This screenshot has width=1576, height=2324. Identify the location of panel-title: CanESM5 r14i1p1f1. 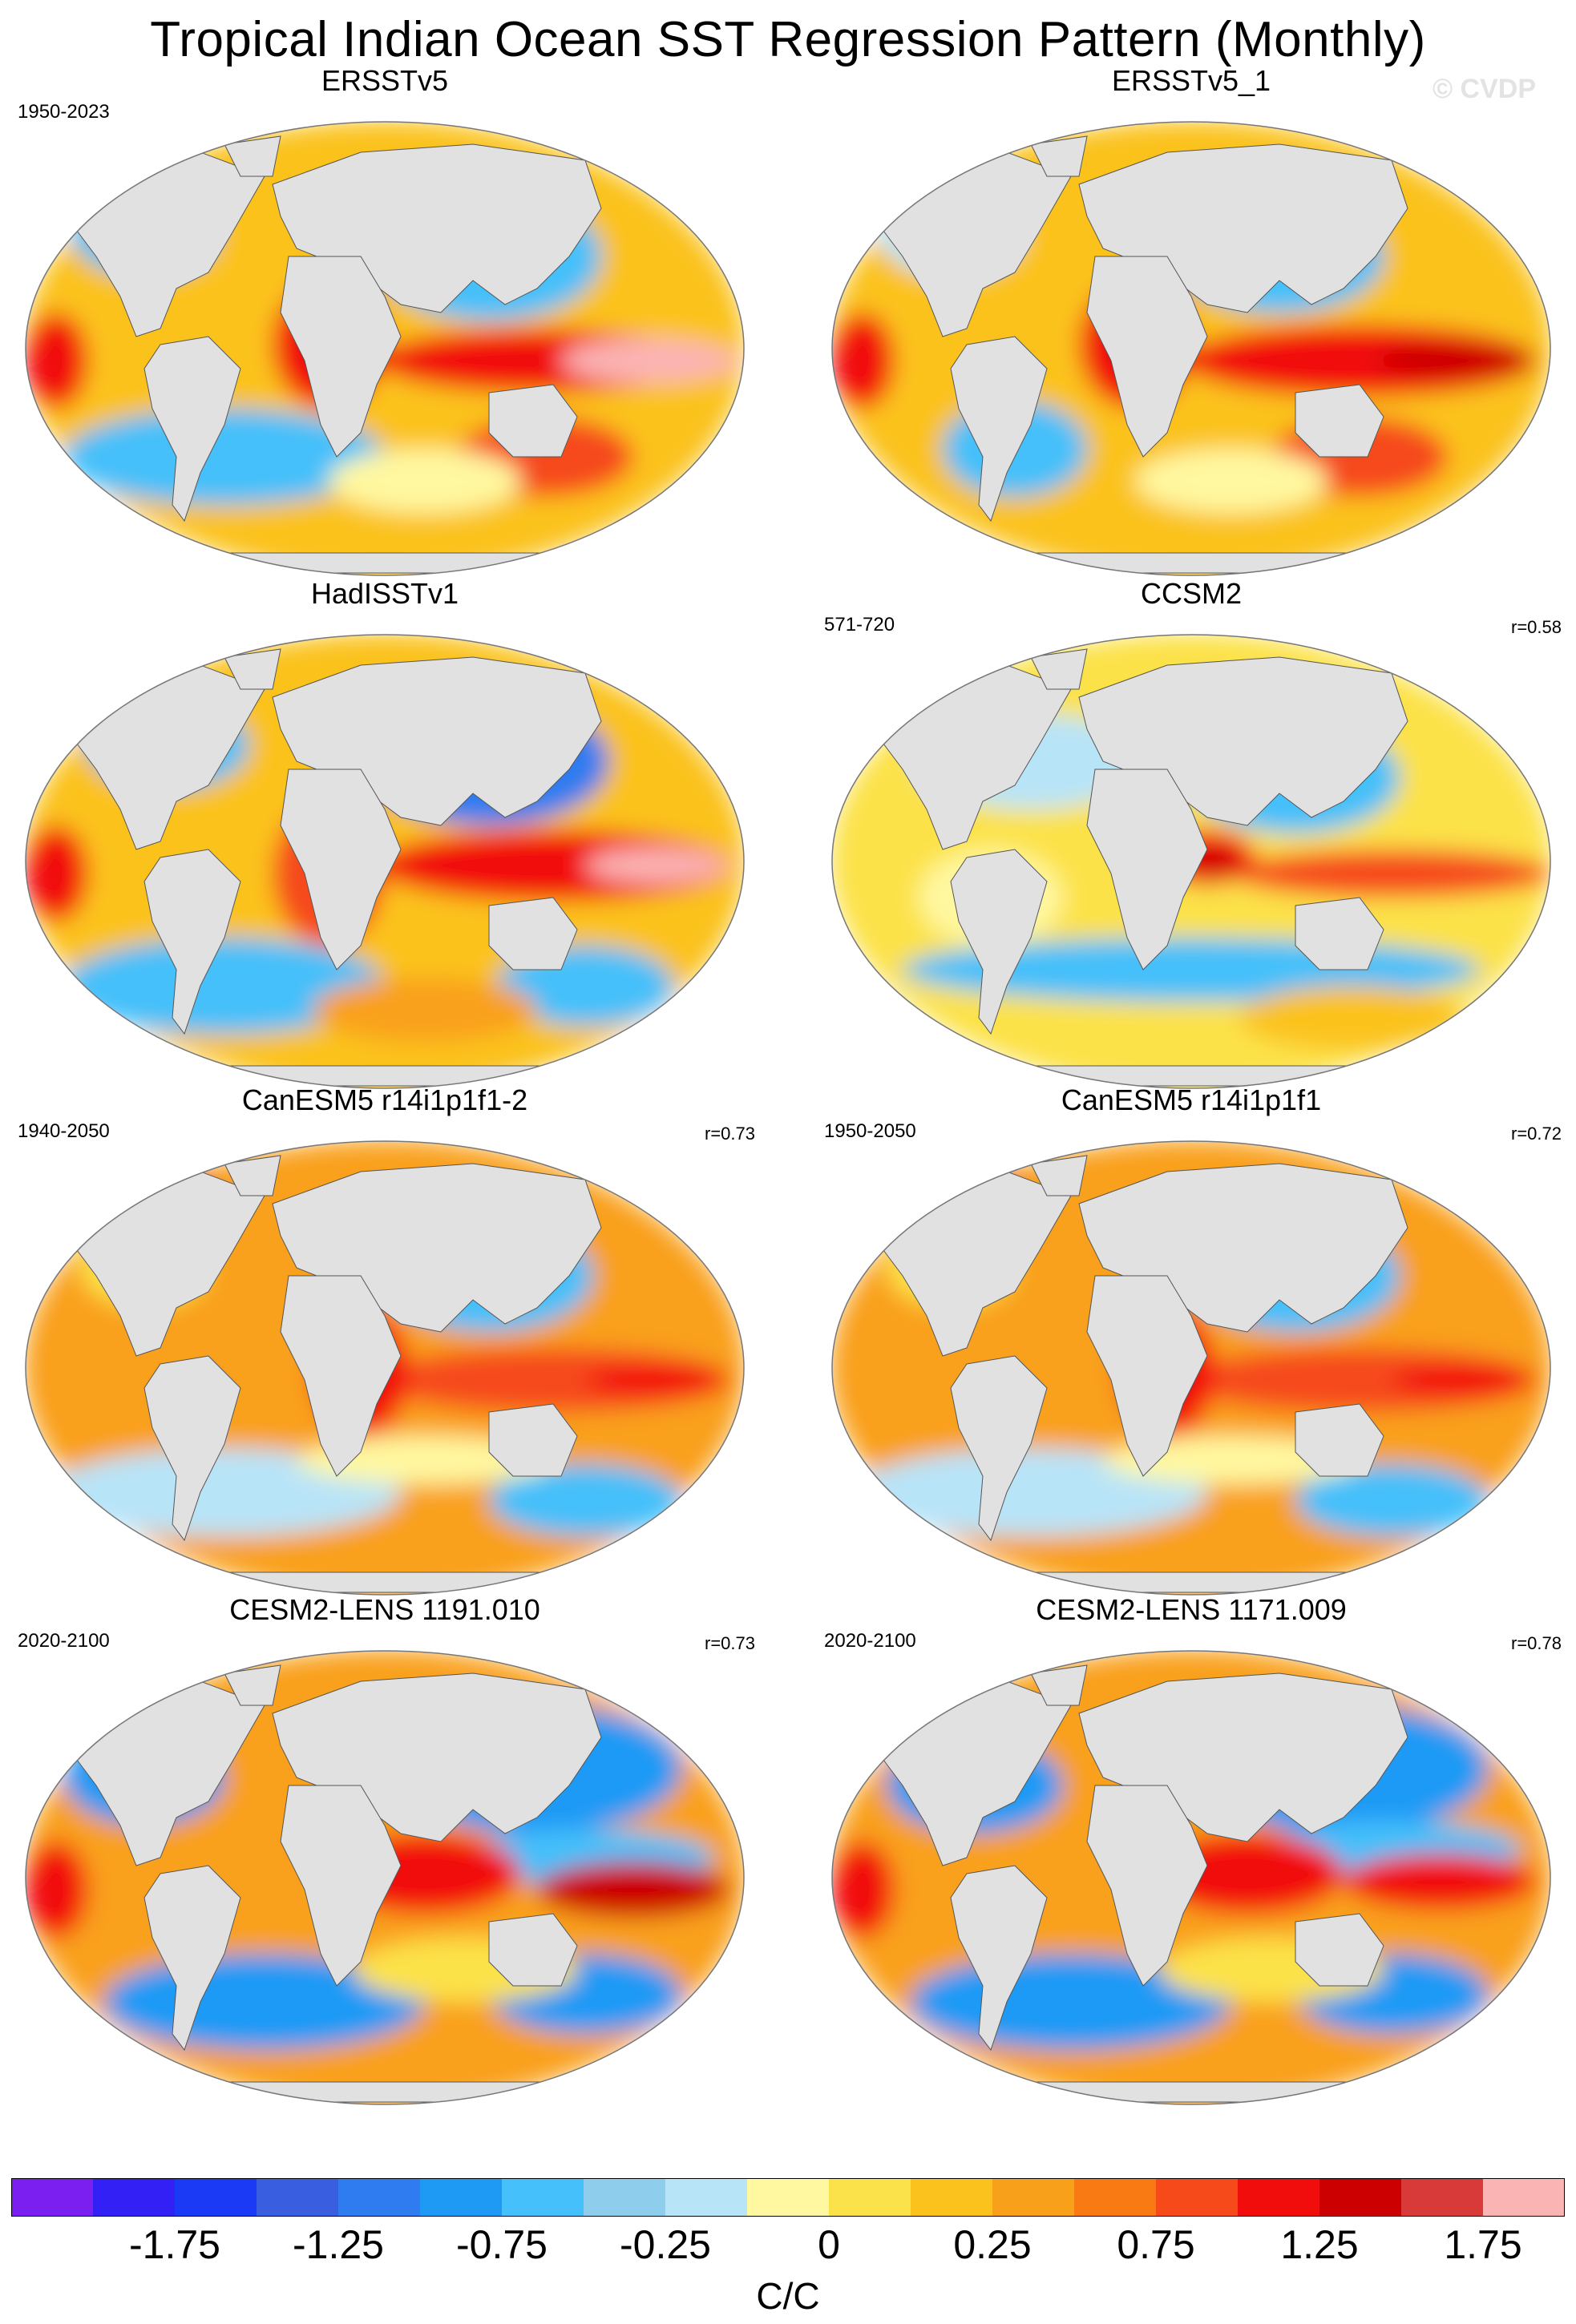
(1191, 1099).